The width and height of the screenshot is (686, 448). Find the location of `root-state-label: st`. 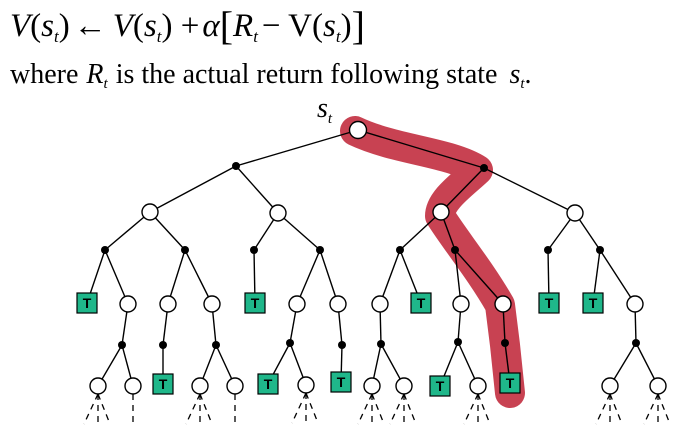

root-state-label: st is located at coordinates (325, 110).